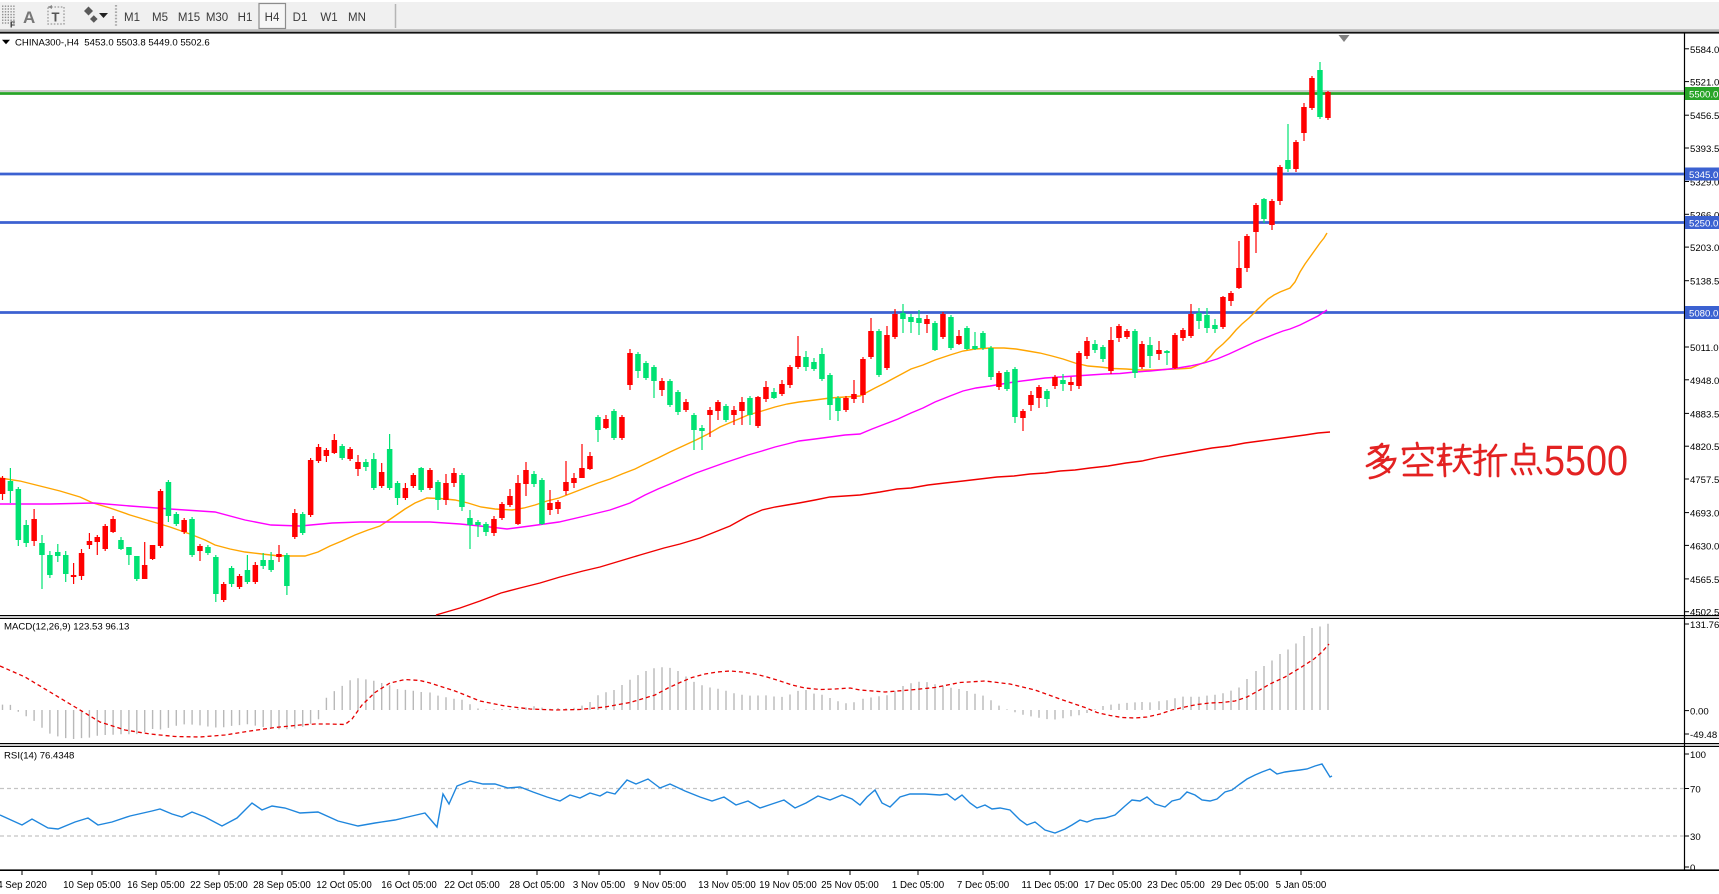  Describe the element at coordinates (1704, 414) in the screenshot. I see `svg-text: 4883.5` at that location.